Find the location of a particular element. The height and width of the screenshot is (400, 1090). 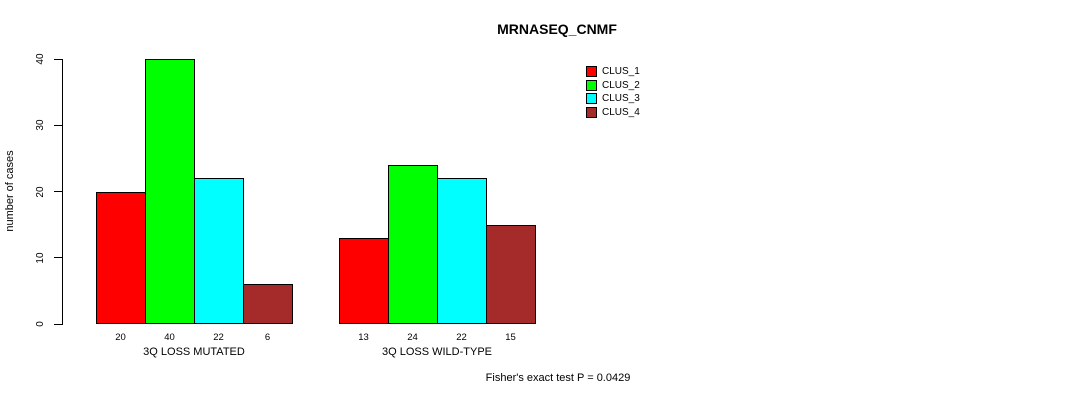

y-tick-label: 0 is located at coordinates (40, 324).